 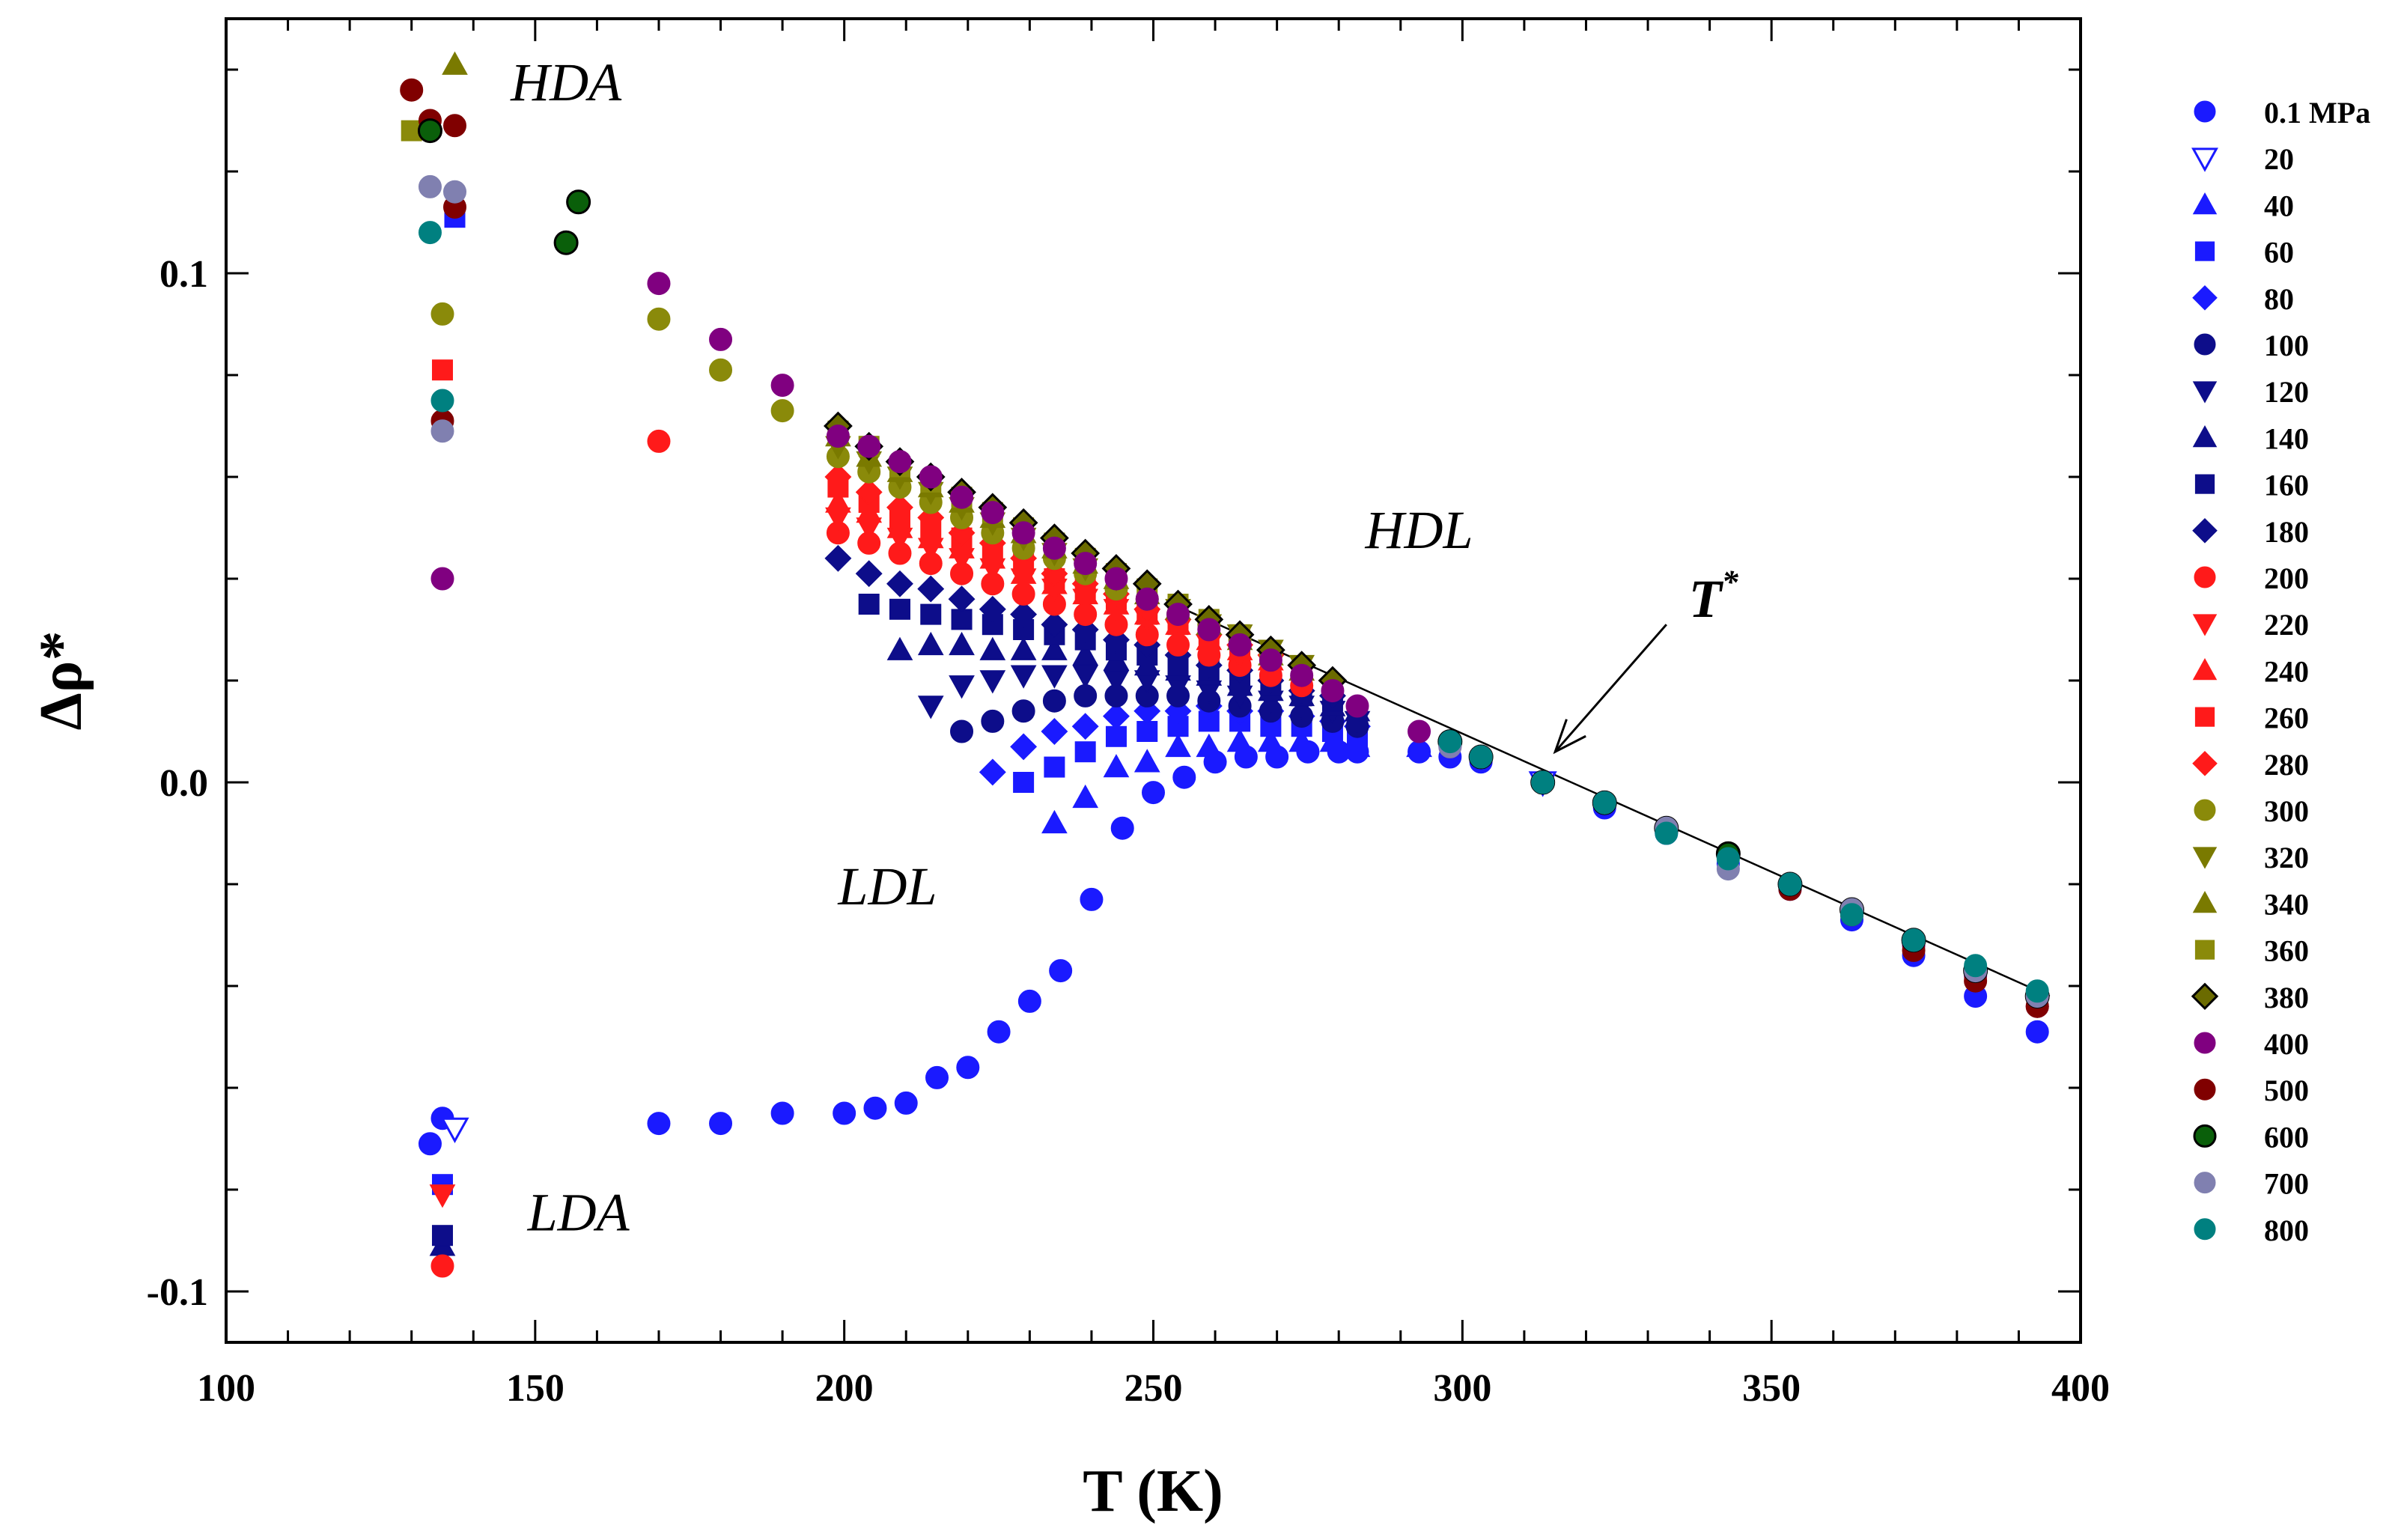 What do you see at coordinates (1706, 599) in the screenshot?
I see `tstar-label-main: T` at bounding box center [1706, 599].